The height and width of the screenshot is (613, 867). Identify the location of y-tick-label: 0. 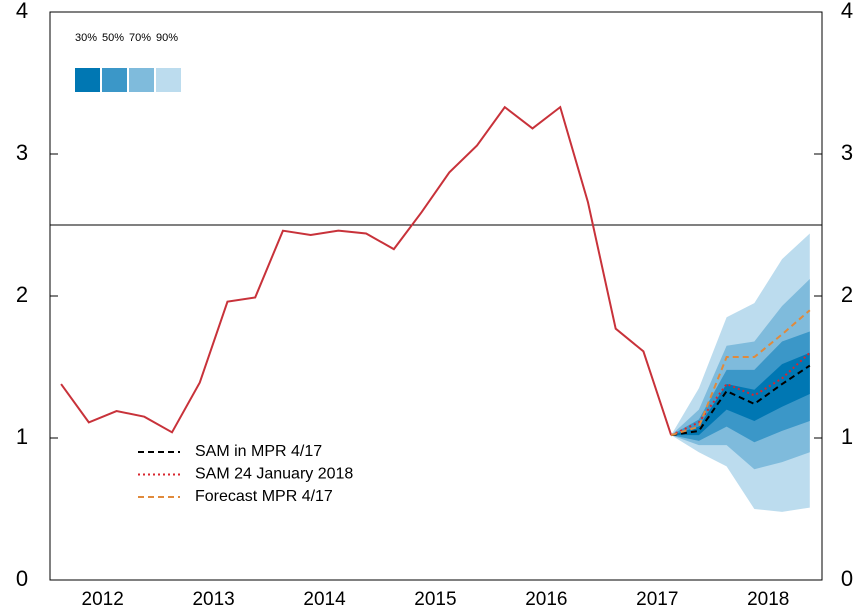
(22, 578).